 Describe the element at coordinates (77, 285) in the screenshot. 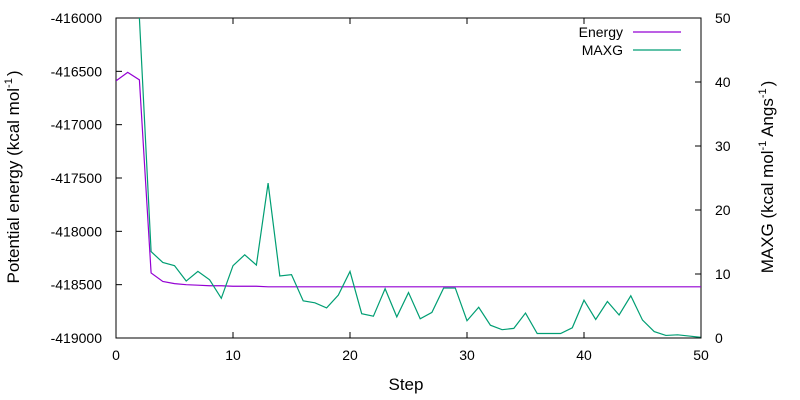

I see `y-tick-label: -418500` at that location.